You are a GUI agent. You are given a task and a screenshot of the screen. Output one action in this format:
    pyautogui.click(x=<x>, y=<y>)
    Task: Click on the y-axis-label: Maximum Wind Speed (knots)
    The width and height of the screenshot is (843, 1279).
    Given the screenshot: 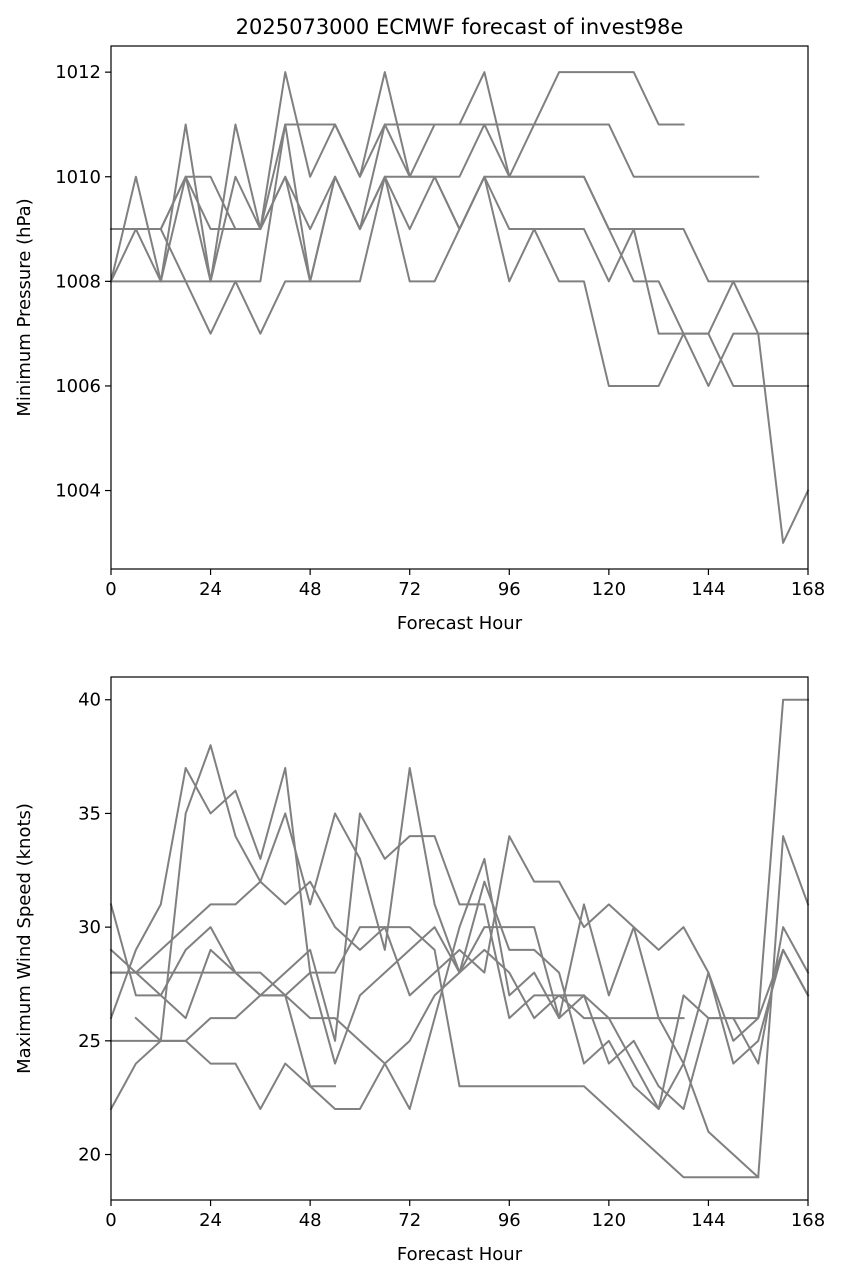 What is the action you would take?
    pyautogui.click(x=24, y=938)
    